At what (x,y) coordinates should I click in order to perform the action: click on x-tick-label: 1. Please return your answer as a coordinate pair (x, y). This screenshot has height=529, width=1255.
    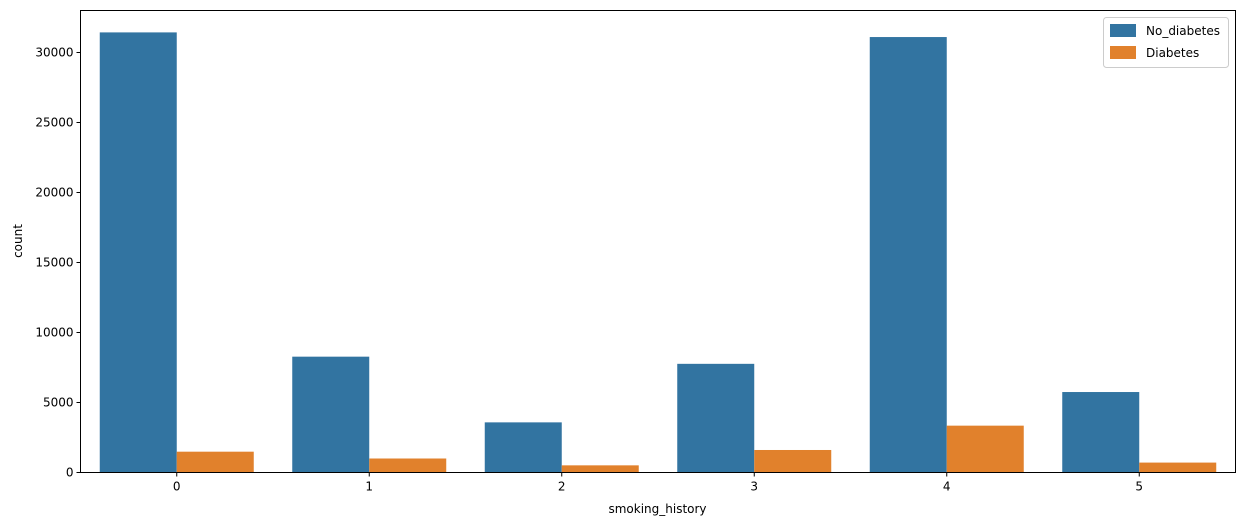
    Looking at the image, I should click on (369, 487).